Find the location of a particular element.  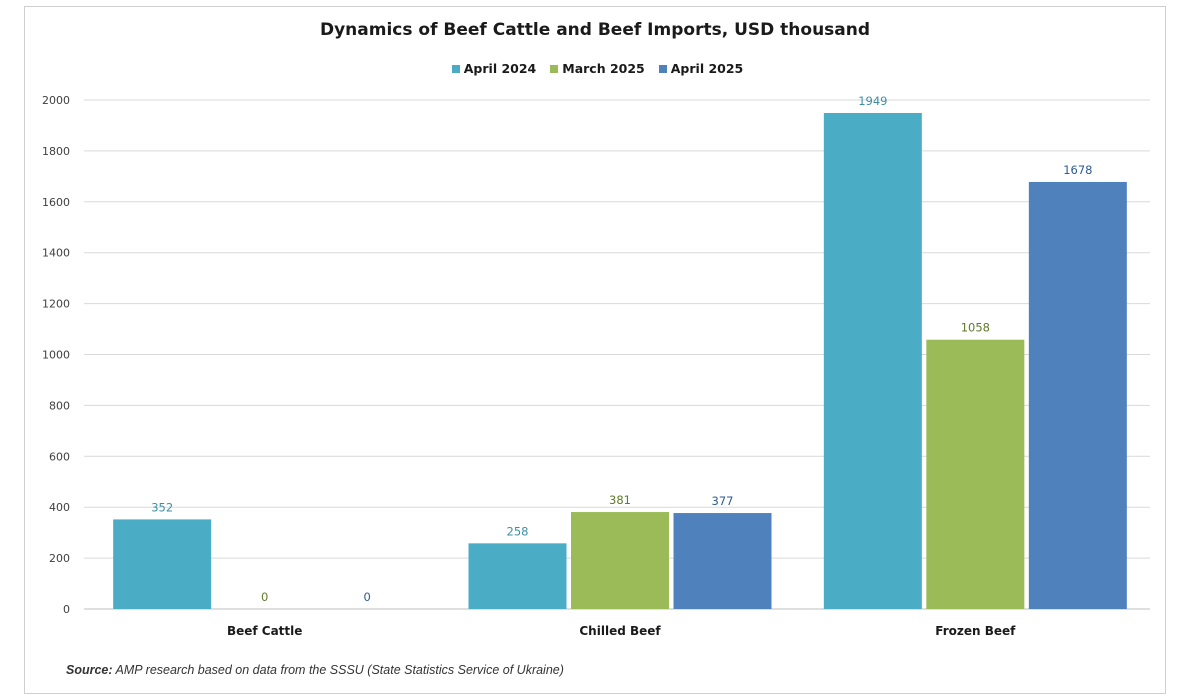

y-tick-label: 800 is located at coordinates (59, 405).